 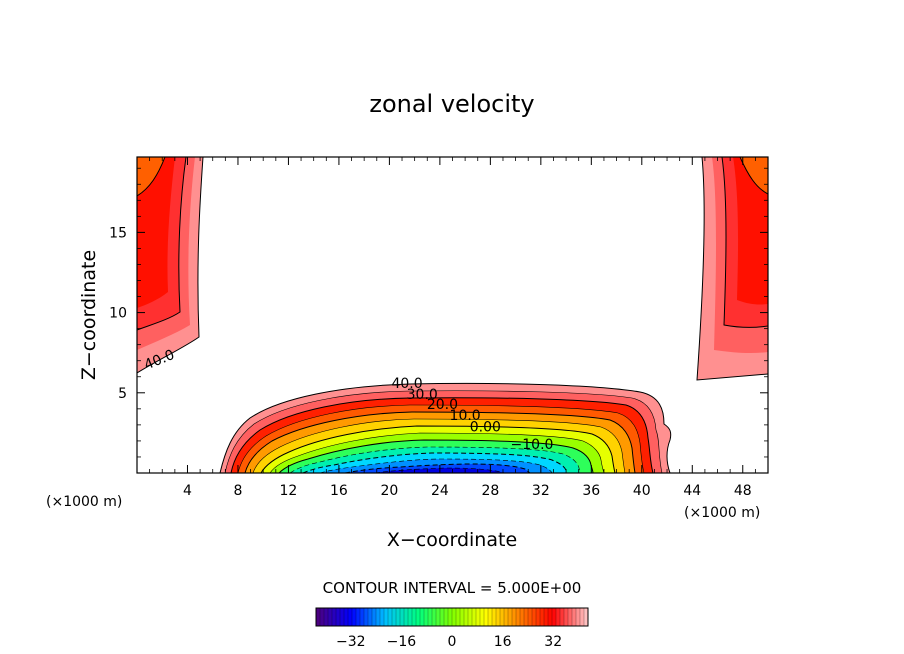 I want to click on left-jet-tip, so click(x=151, y=176).